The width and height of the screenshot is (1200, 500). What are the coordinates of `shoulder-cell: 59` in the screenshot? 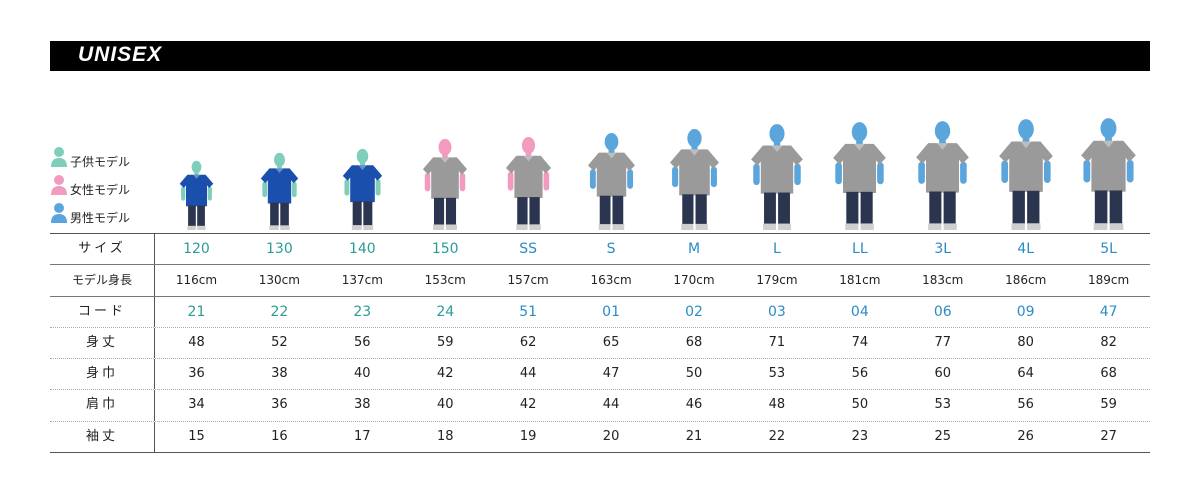 It's located at (1108, 405).